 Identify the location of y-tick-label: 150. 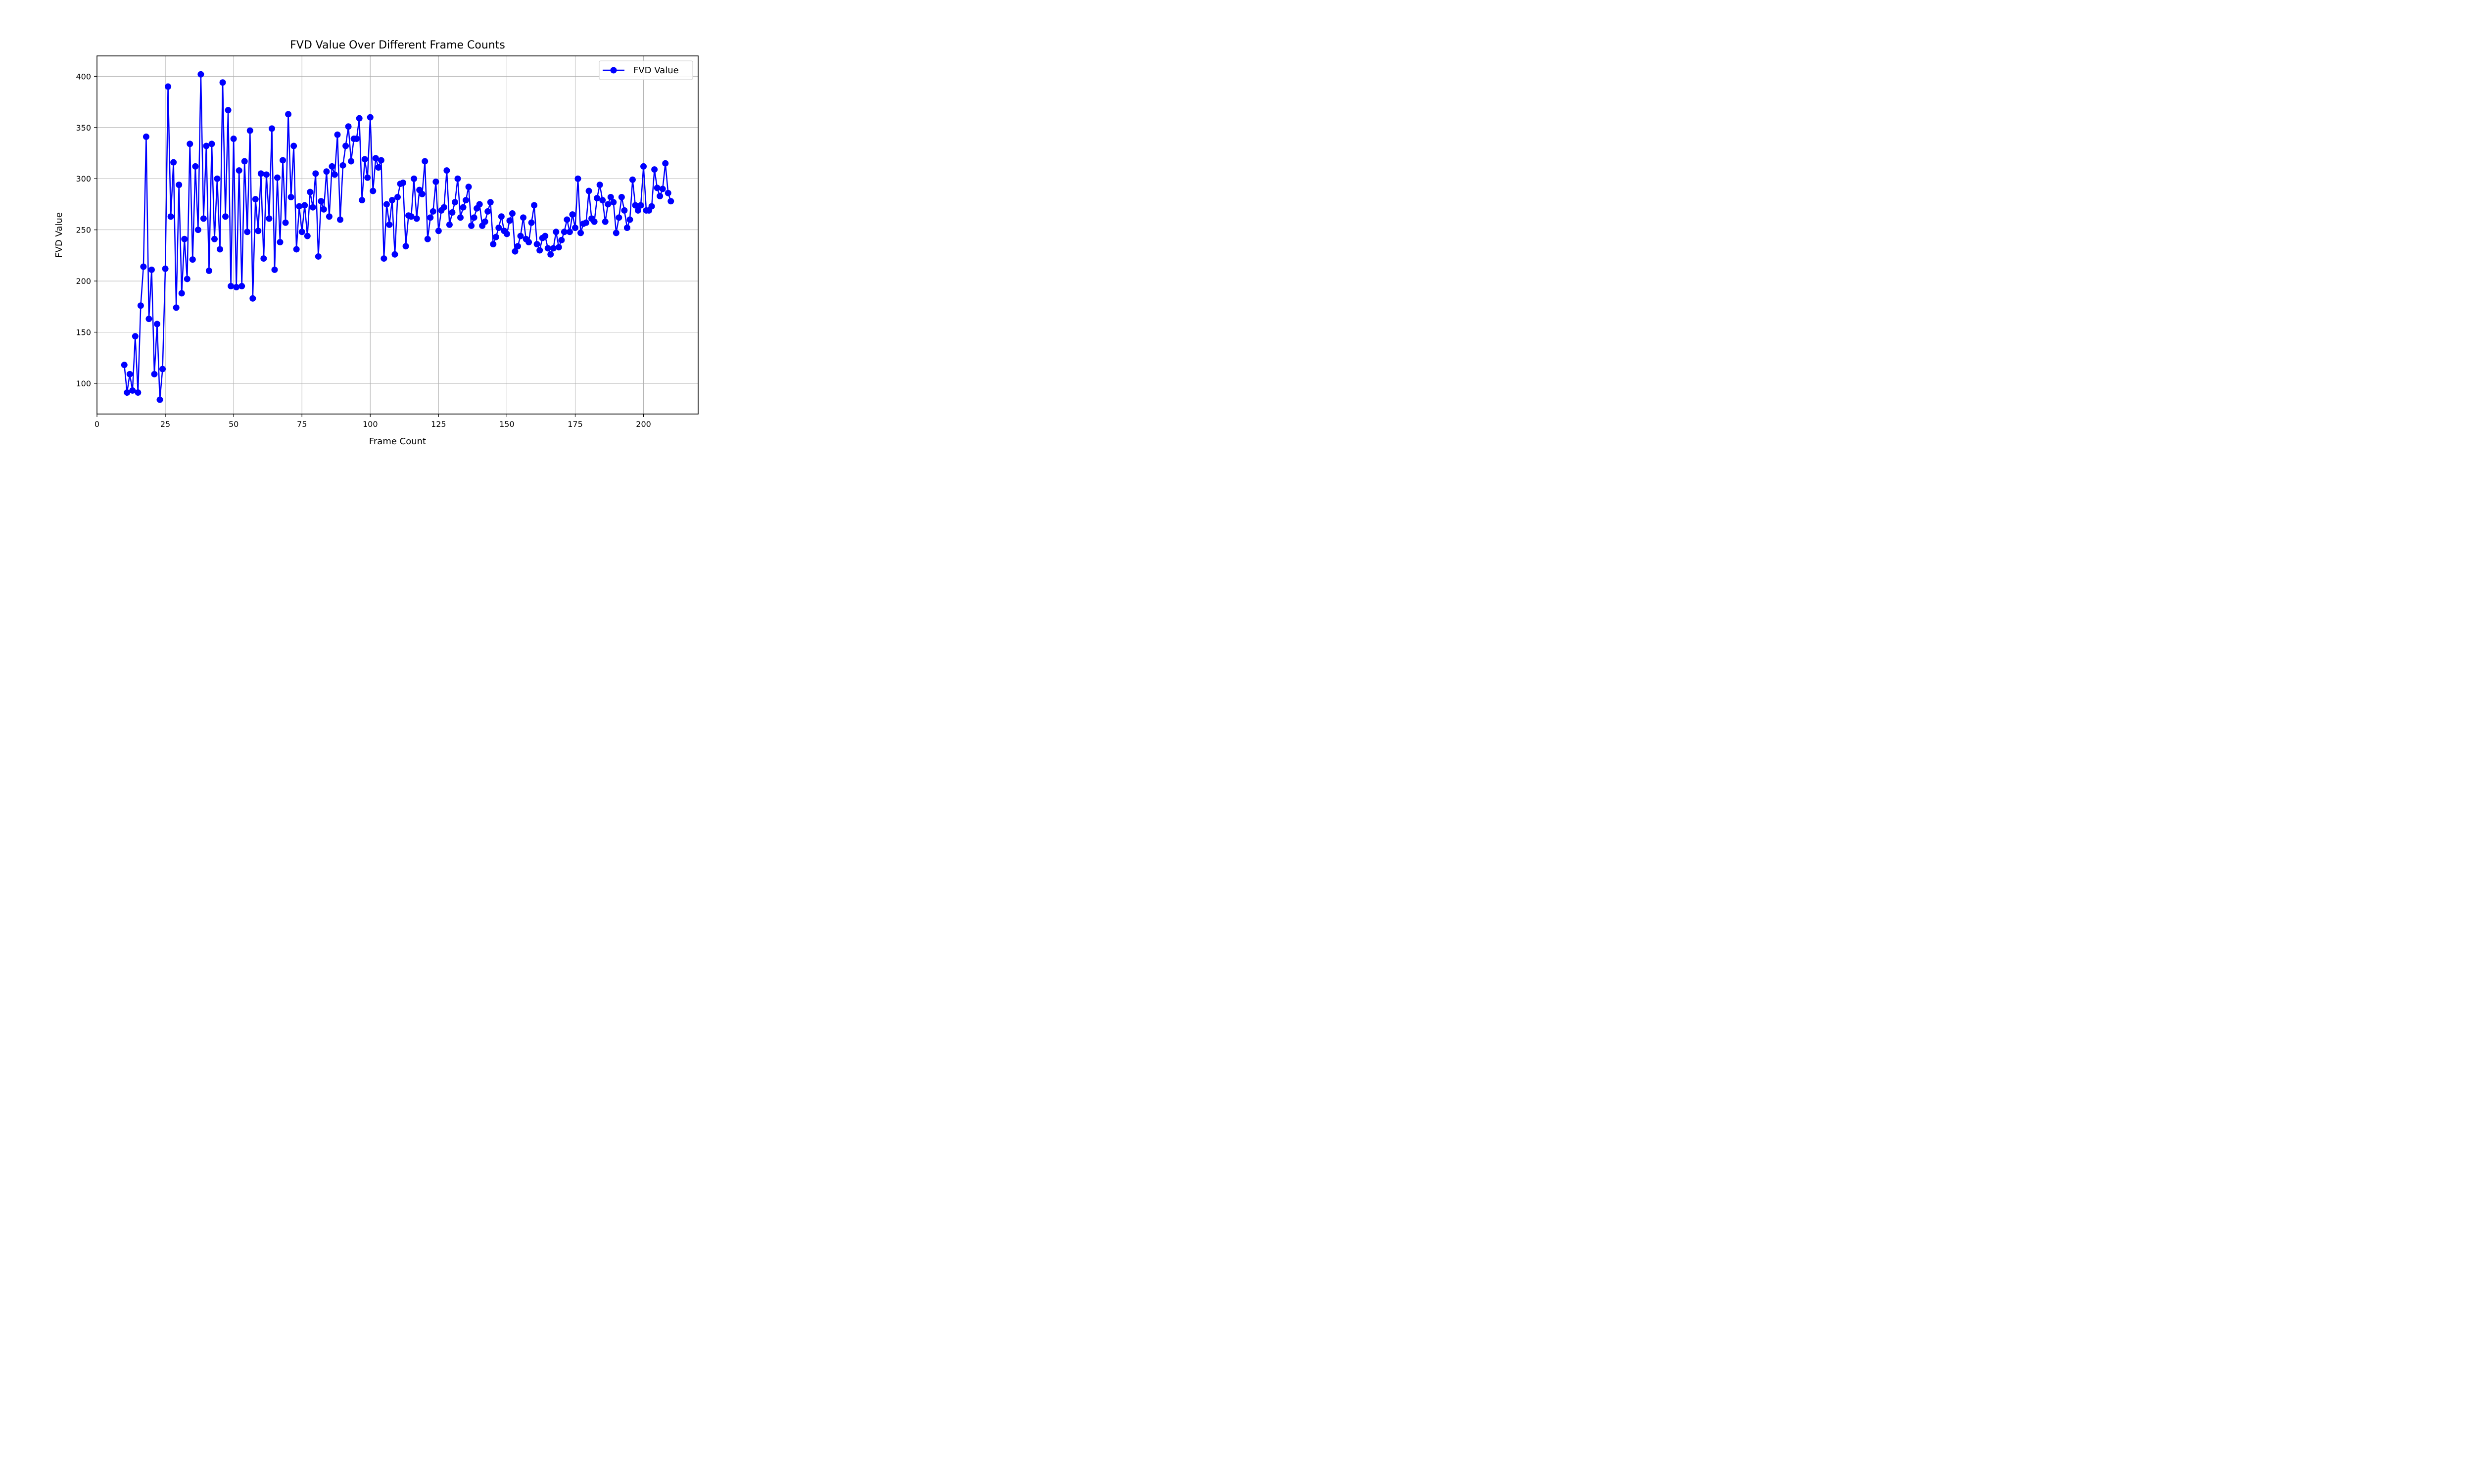
(83, 332).